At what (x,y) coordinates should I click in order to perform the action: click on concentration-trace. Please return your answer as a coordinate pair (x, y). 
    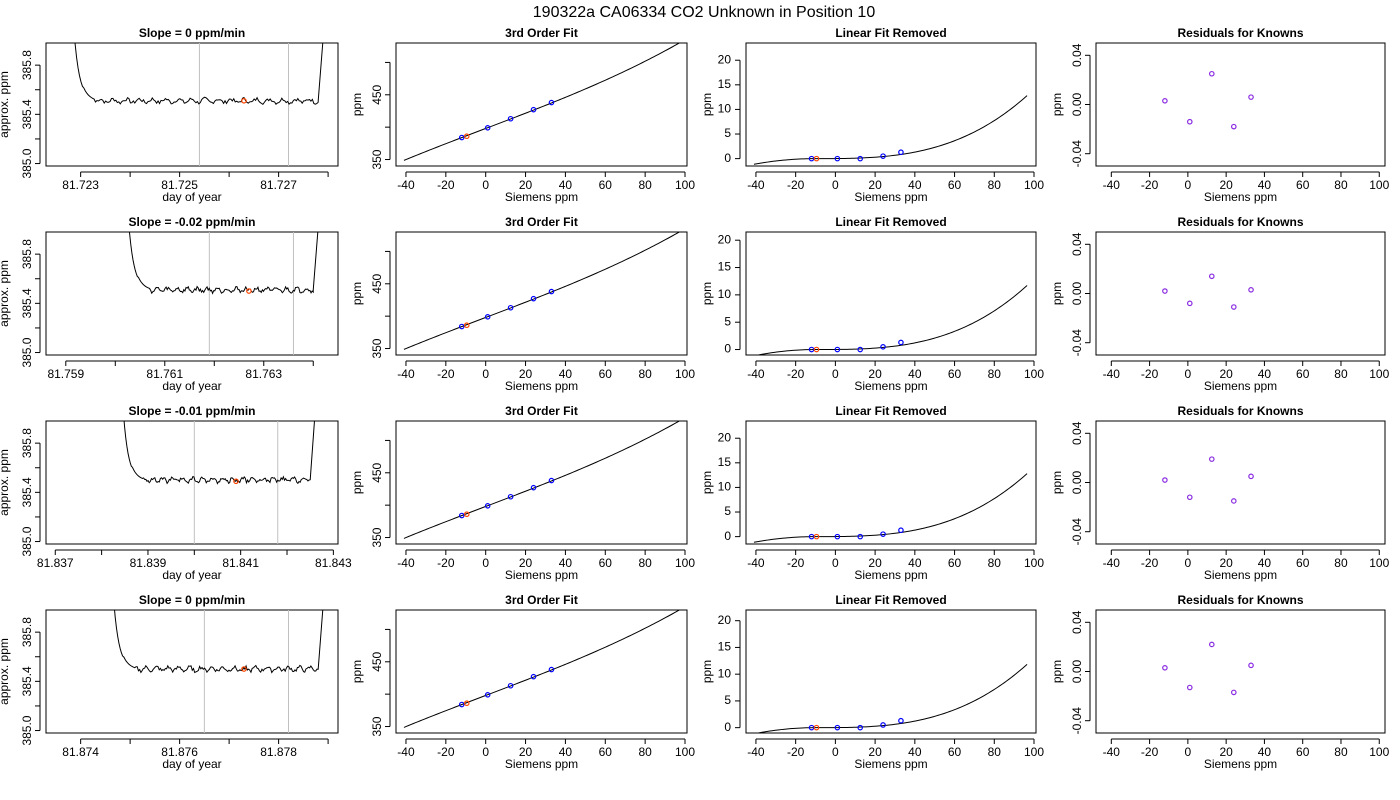
    Looking at the image, I should click on (219, 453).